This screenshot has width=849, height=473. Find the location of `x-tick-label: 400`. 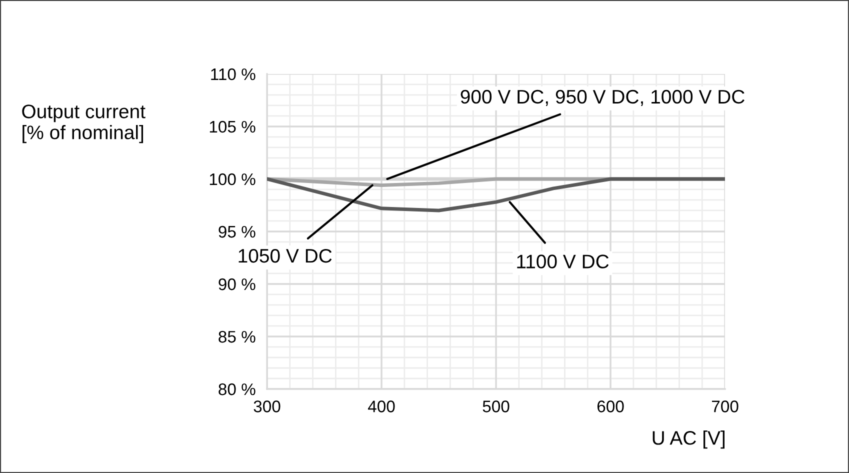

x-tick-label: 400 is located at coordinates (381, 406).